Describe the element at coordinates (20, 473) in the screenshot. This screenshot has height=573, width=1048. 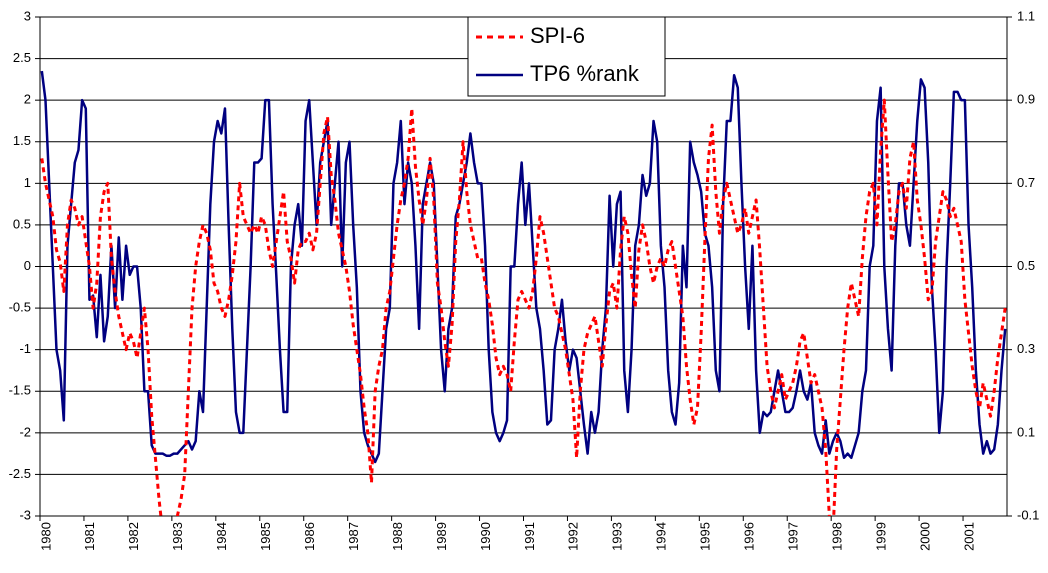
I see `y-tick-label: -2.5` at that location.